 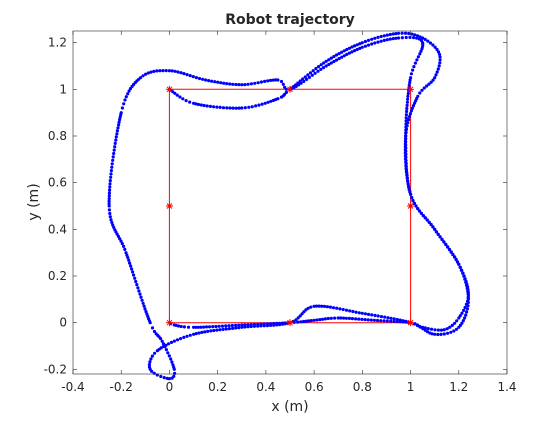 What do you see at coordinates (290, 20) in the screenshot?
I see `chart-title: Robot trajectory` at bounding box center [290, 20].